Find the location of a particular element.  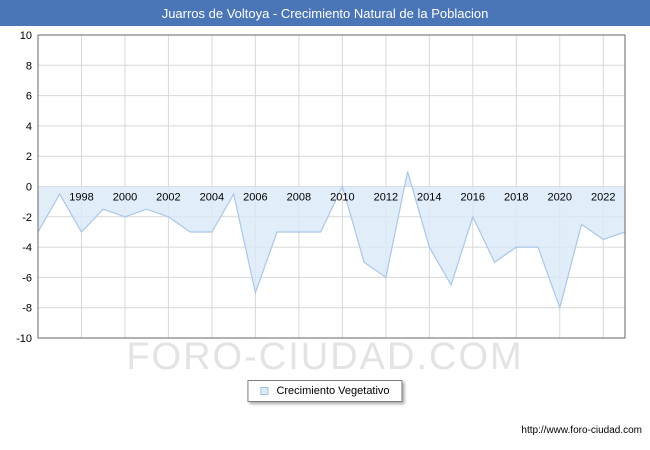

svg-text: 2020 is located at coordinates (560, 198).